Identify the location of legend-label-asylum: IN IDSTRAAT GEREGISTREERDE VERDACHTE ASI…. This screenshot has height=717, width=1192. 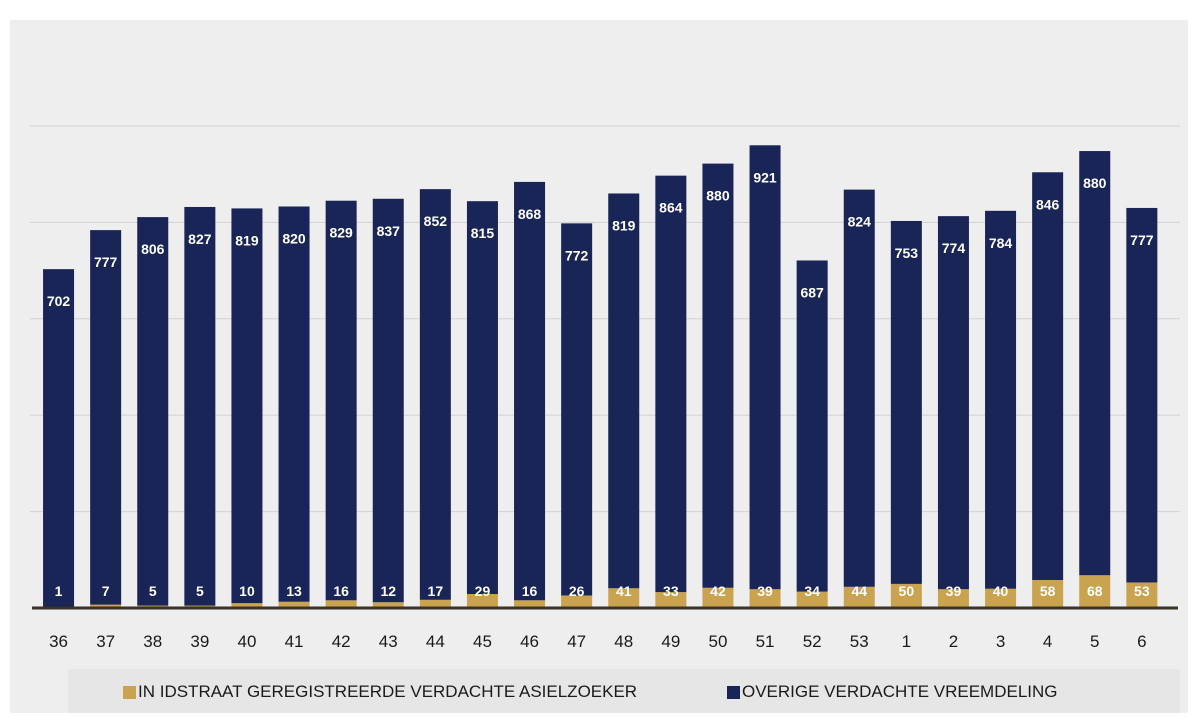
(388, 691).